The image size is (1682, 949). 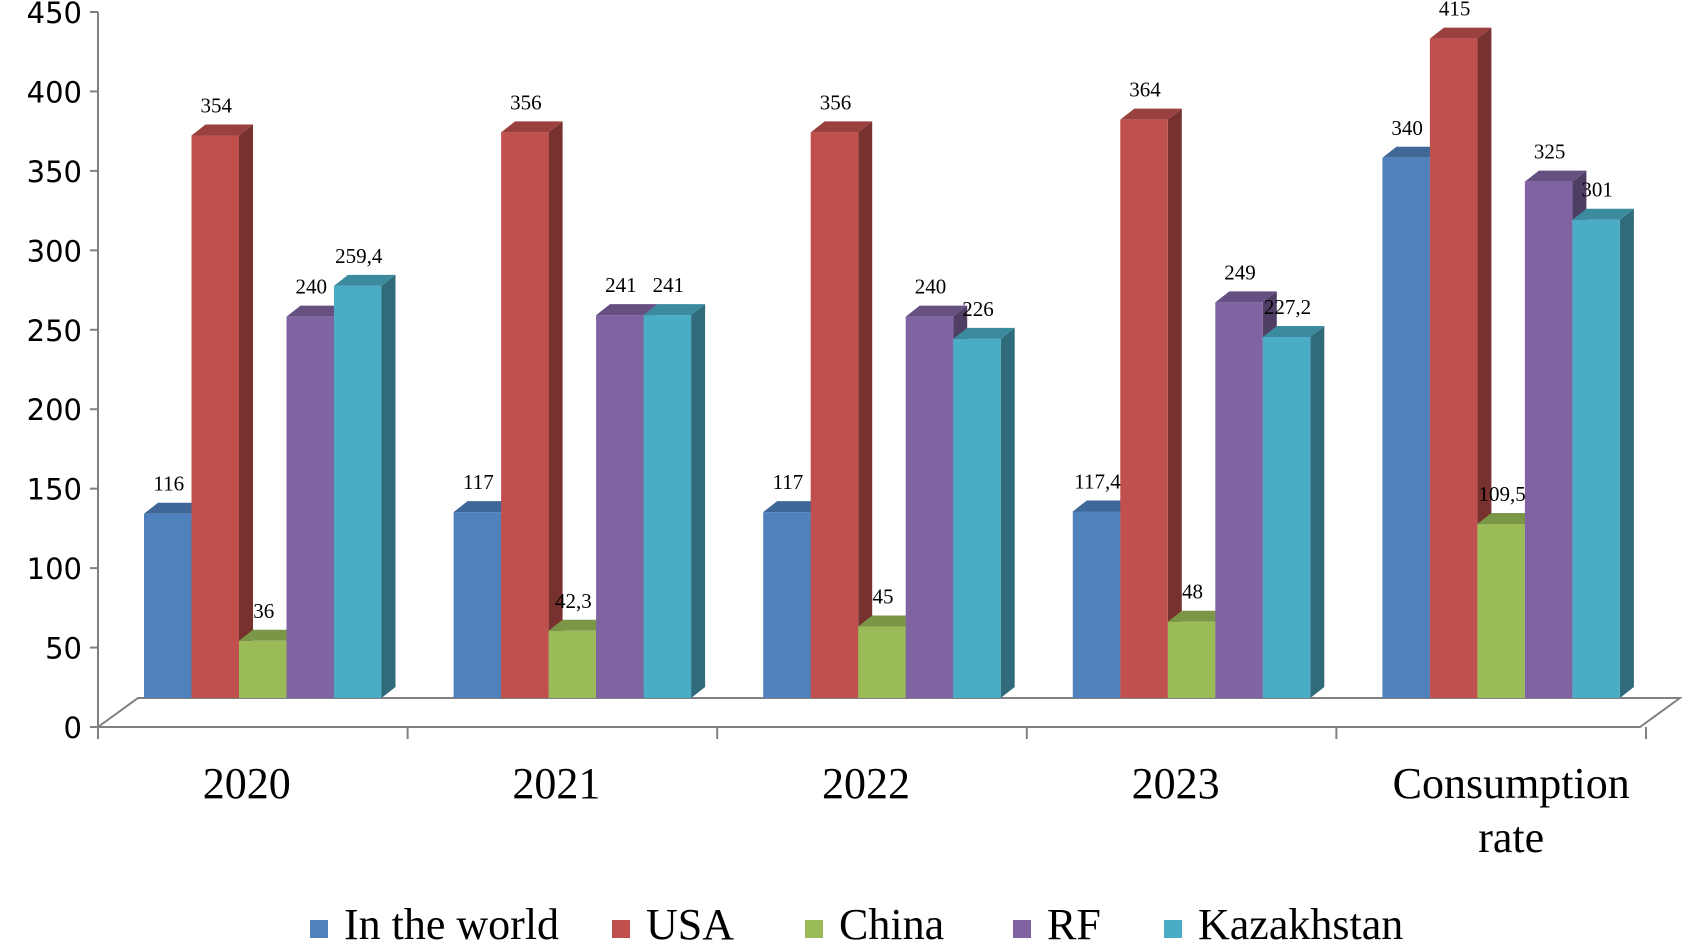 I want to click on data-label: 109,5, so click(x=1502, y=494).